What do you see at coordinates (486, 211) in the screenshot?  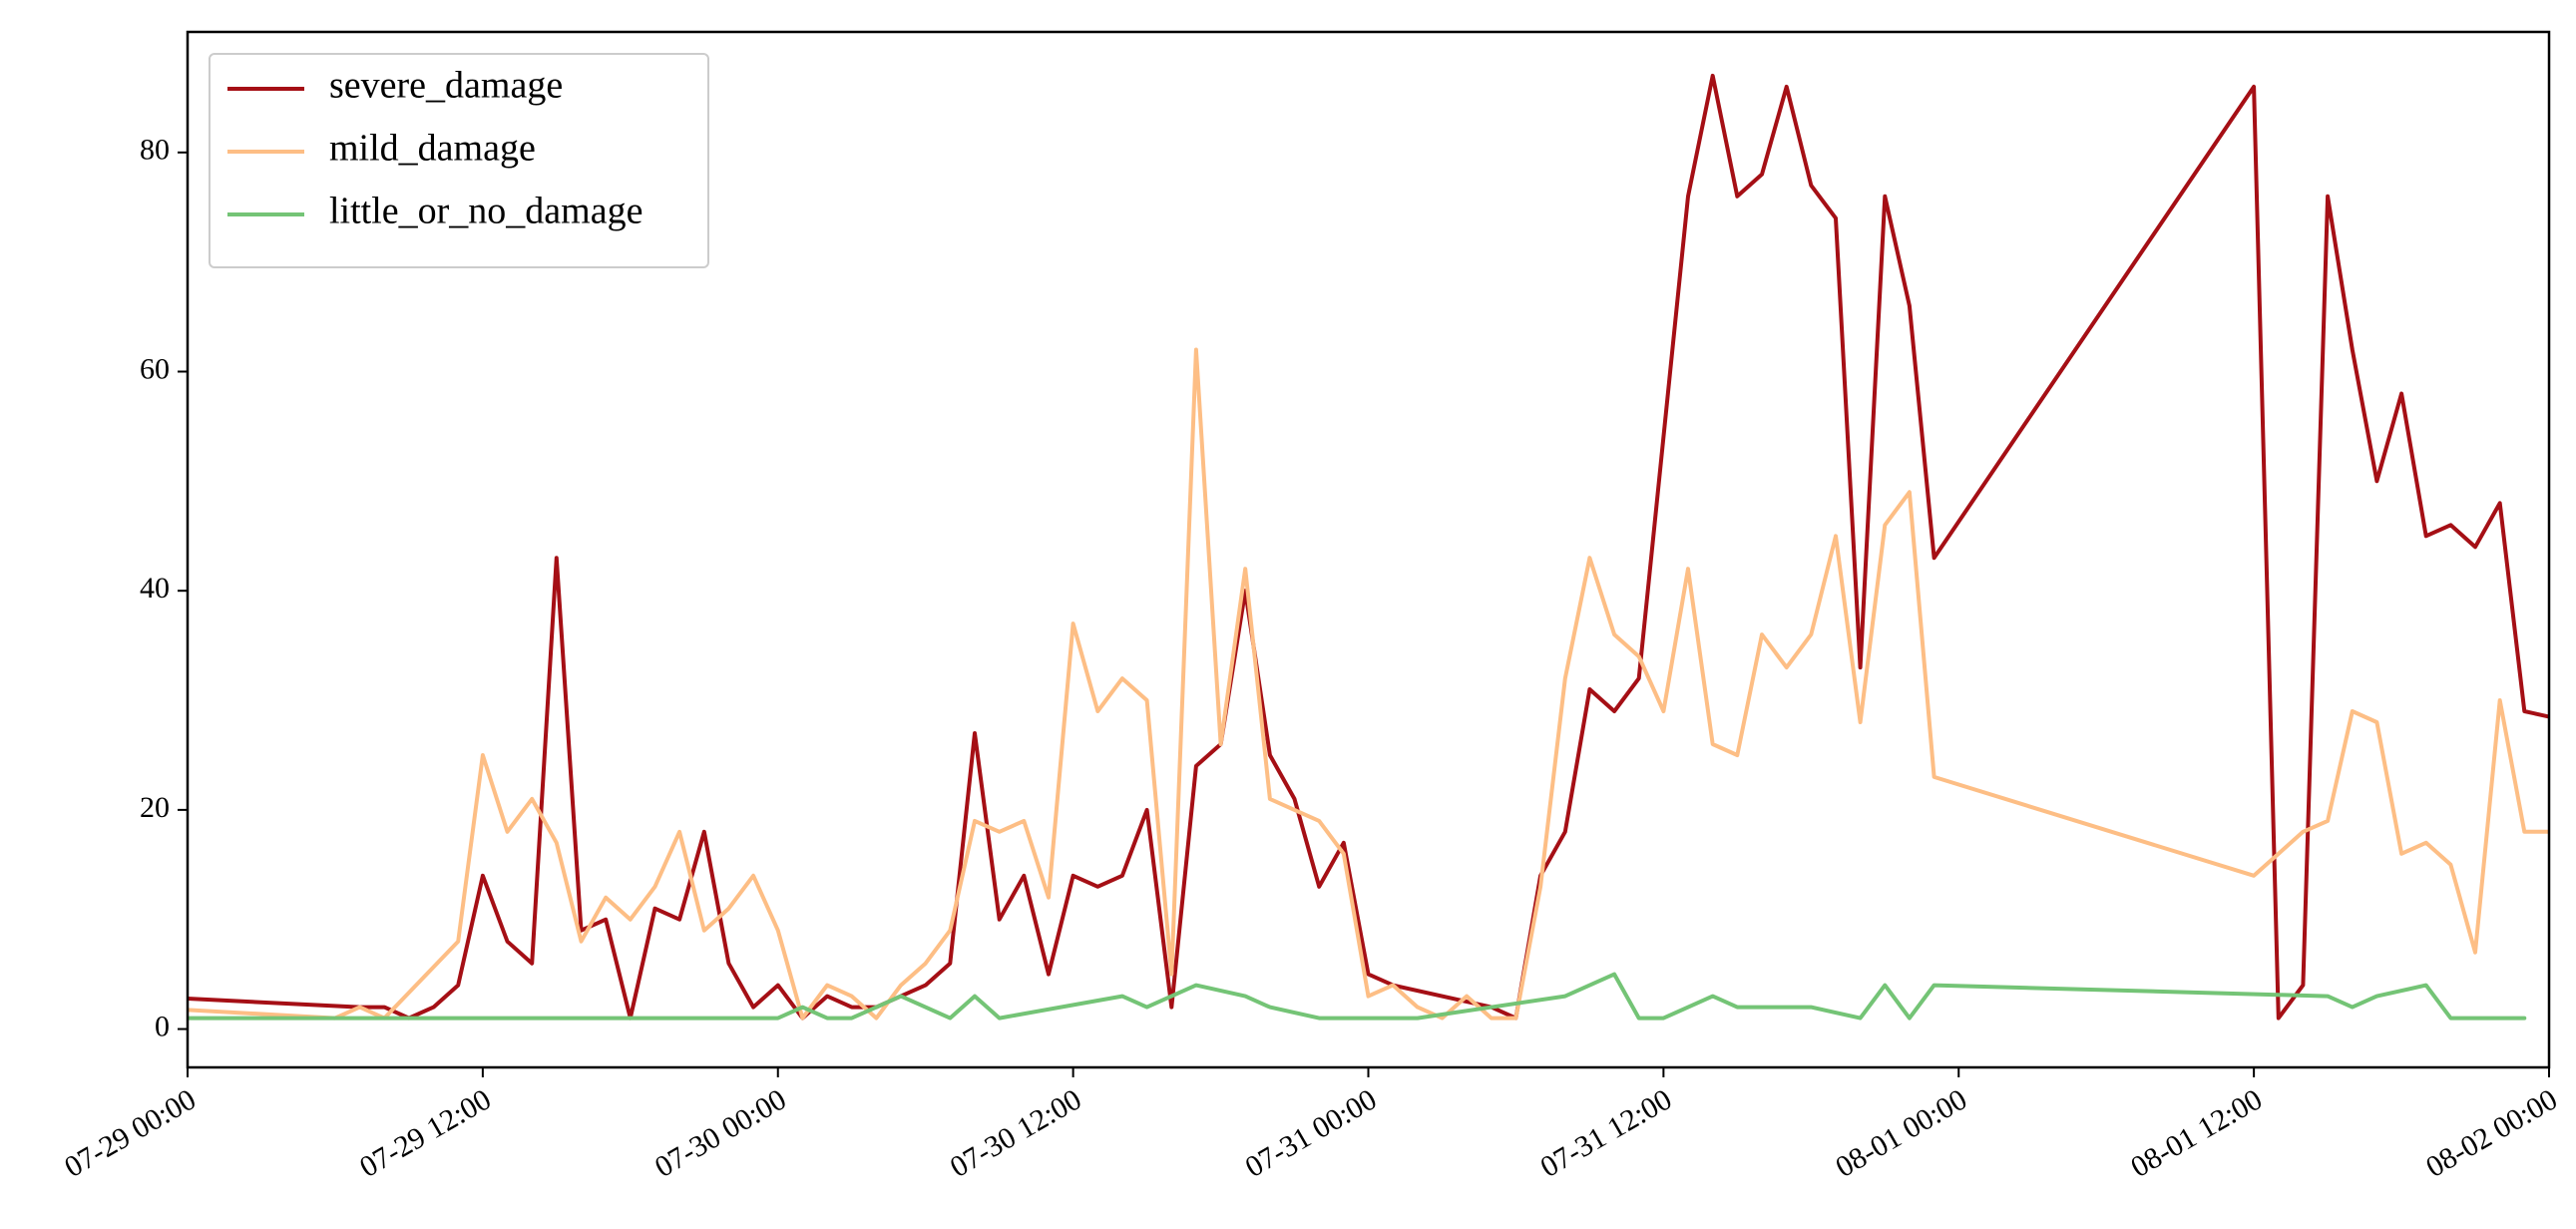 I see `legend-label-little_or_no_damage: little_or_no_damage` at bounding box center [486, 211].